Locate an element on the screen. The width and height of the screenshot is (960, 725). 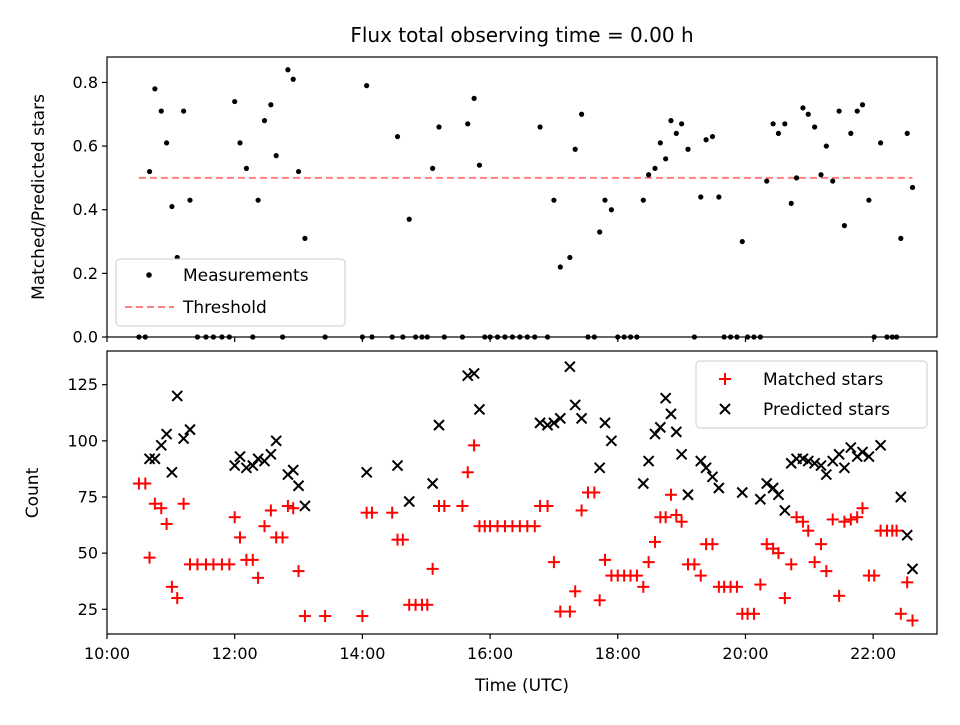
x-axis-label: Time (UTC) is located at coordinates (521, 686).